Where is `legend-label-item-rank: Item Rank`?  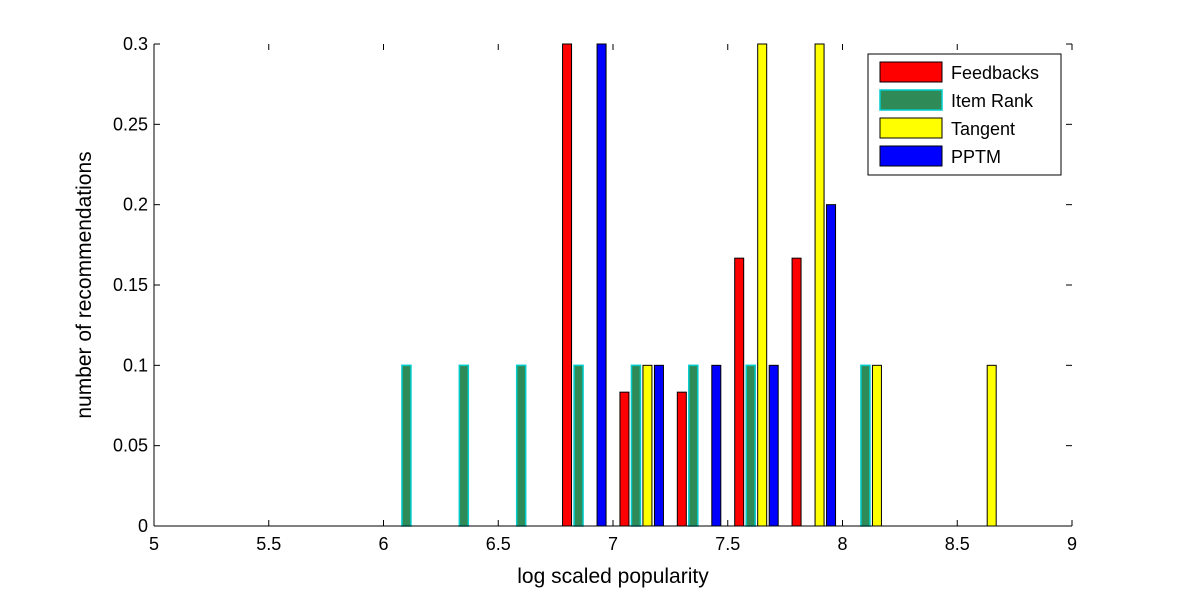
legend-label-item-rank: Item Rank is located at coordinates (992, 101).